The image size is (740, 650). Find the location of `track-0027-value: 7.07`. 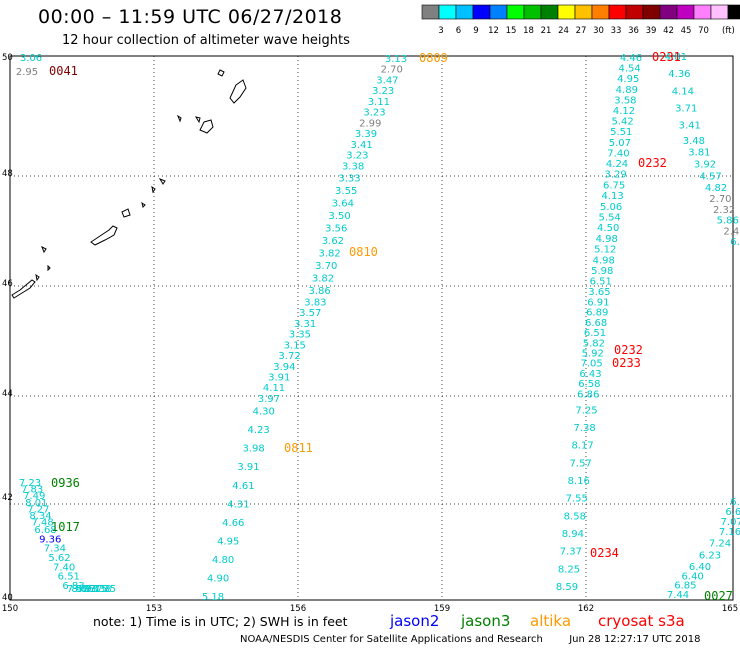

track-0027-value: 7.07 is located at coordinates (730, 522).